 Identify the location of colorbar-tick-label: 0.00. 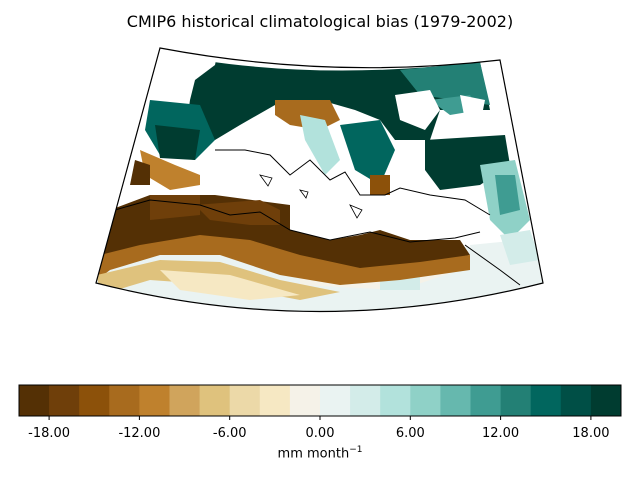
(320, 433).